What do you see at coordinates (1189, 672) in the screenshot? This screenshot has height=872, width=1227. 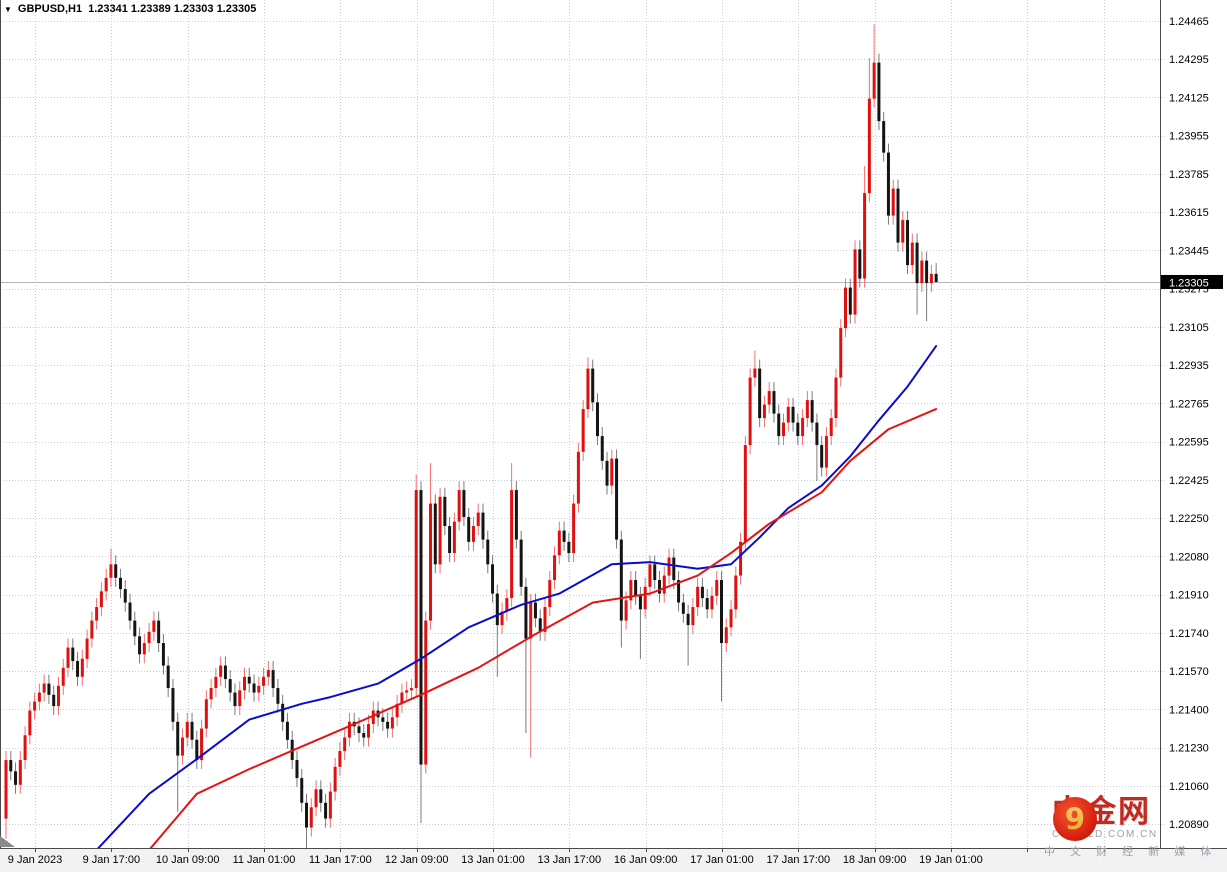 I see `price-axis-label: 1.21570` at bounding box center [1189, 672].